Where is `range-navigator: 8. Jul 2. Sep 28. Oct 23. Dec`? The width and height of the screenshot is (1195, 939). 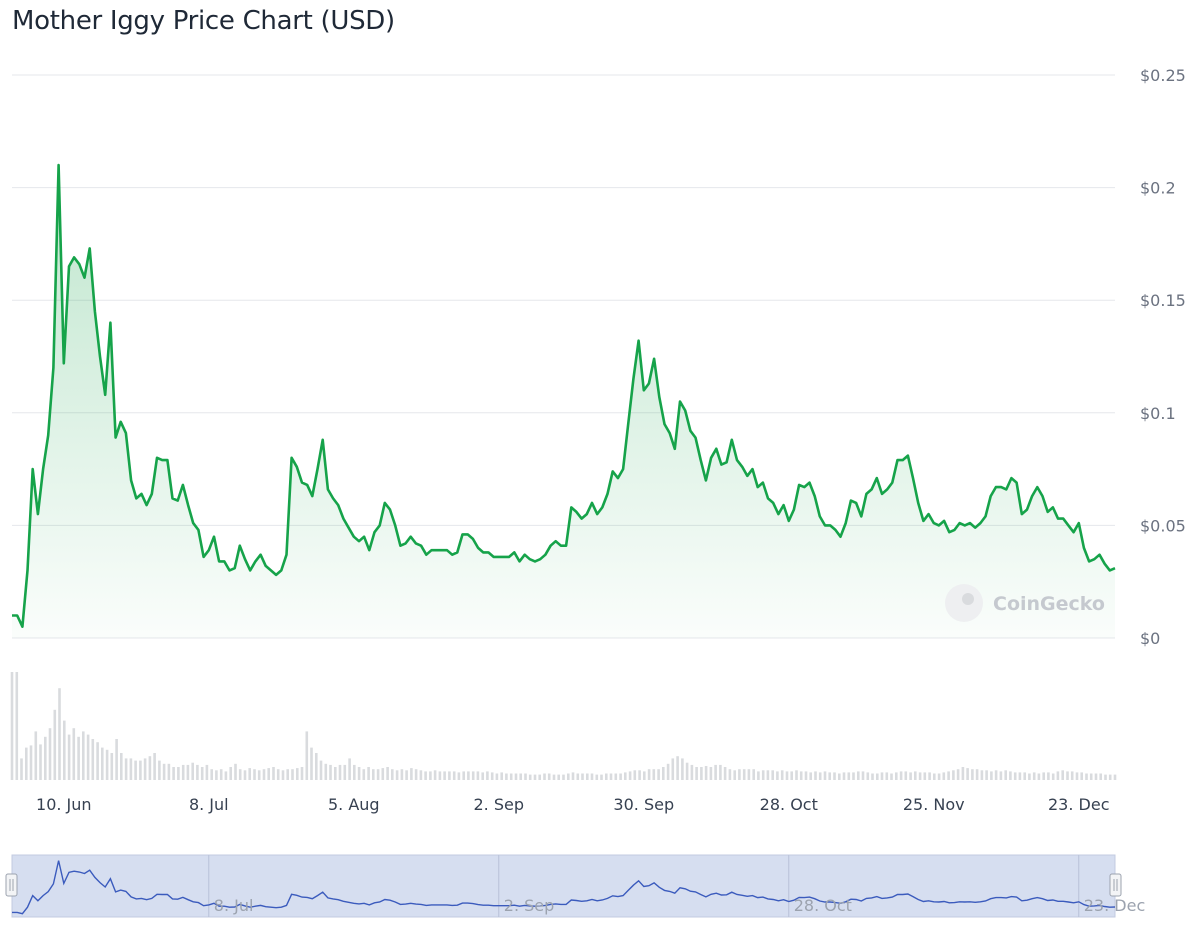 range-navigator: 8. Jul 2. Sep 28. Oct 23. Dec is located at coordinates (575, 886).